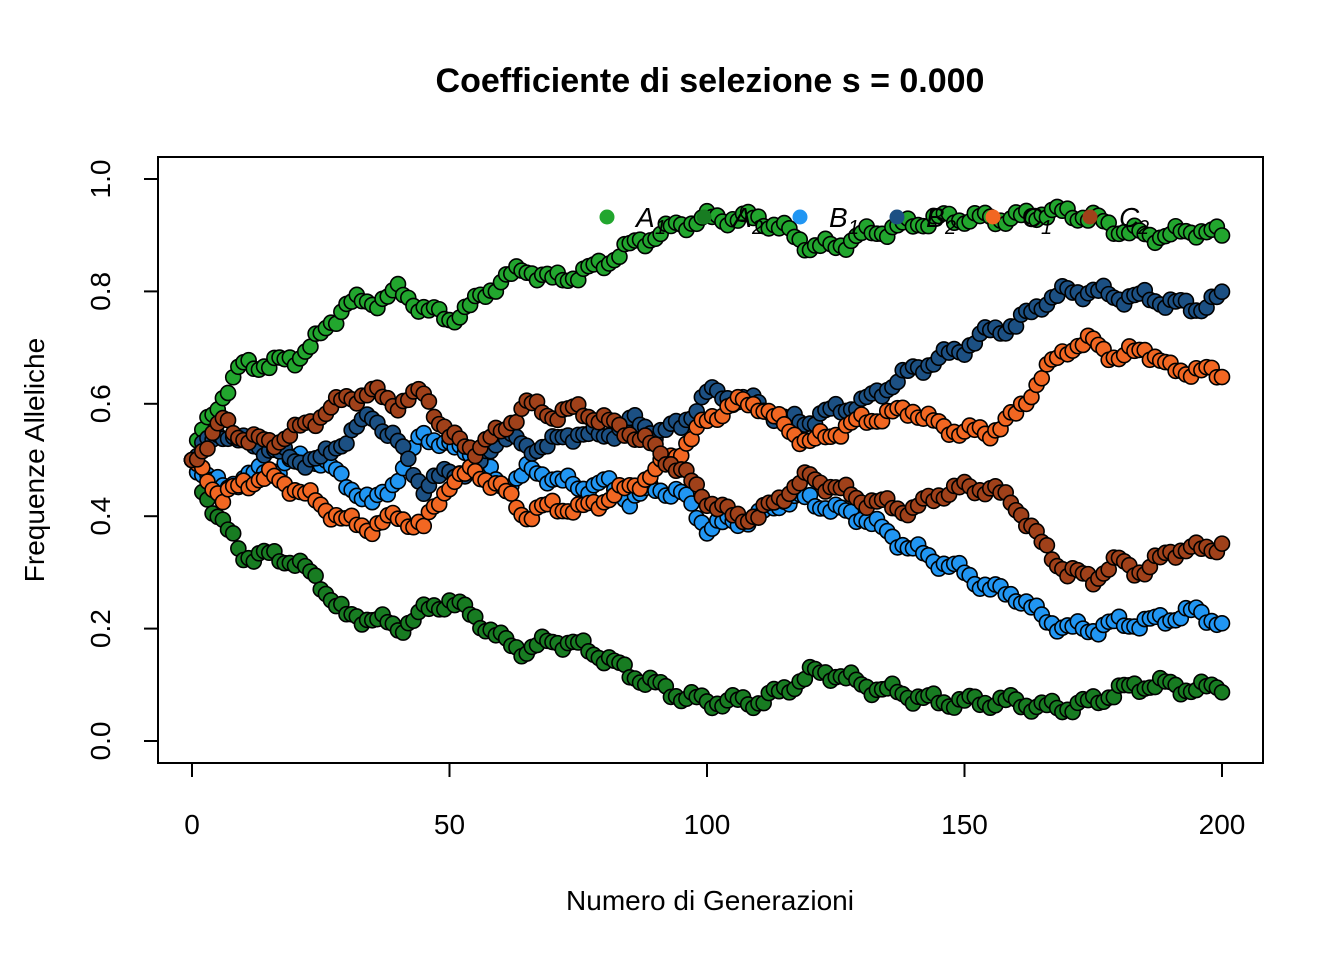  Describe the element at coordinates (192, 824) in the screenshot. I see `x-tick-label: 0` at that location.